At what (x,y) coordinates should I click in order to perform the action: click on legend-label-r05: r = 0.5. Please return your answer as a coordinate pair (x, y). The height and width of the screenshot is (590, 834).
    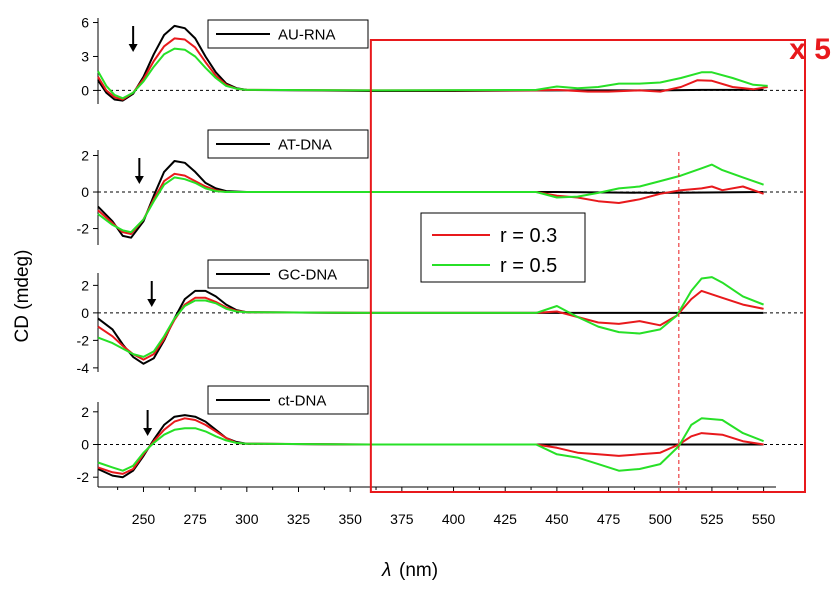
    Looking at the image, I should click on (528, 266).